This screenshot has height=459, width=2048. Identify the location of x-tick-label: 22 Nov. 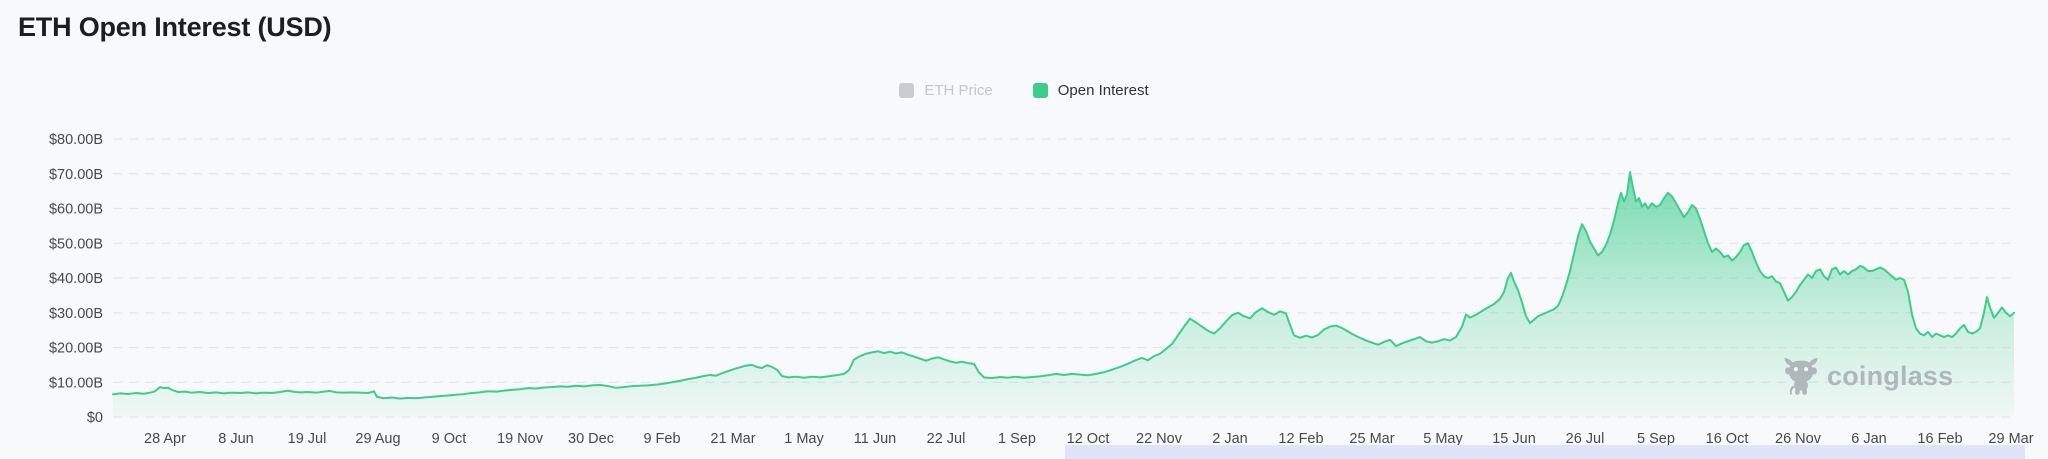
(1159, 439).